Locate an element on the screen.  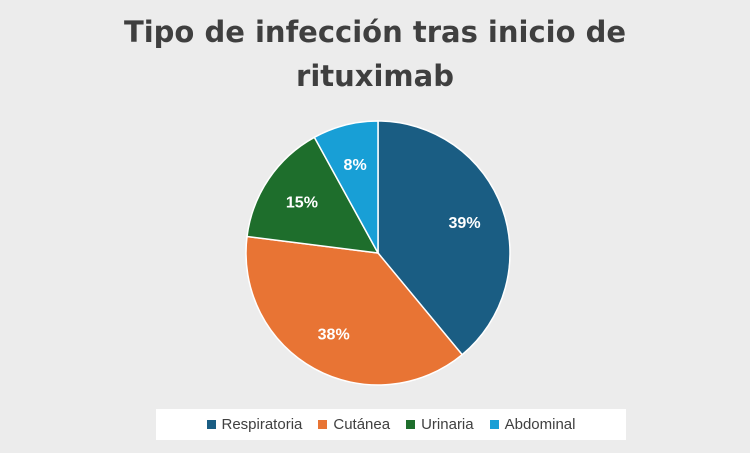
legend-label-respiratoria: Respiratoria is located at coordinates (262, 424).